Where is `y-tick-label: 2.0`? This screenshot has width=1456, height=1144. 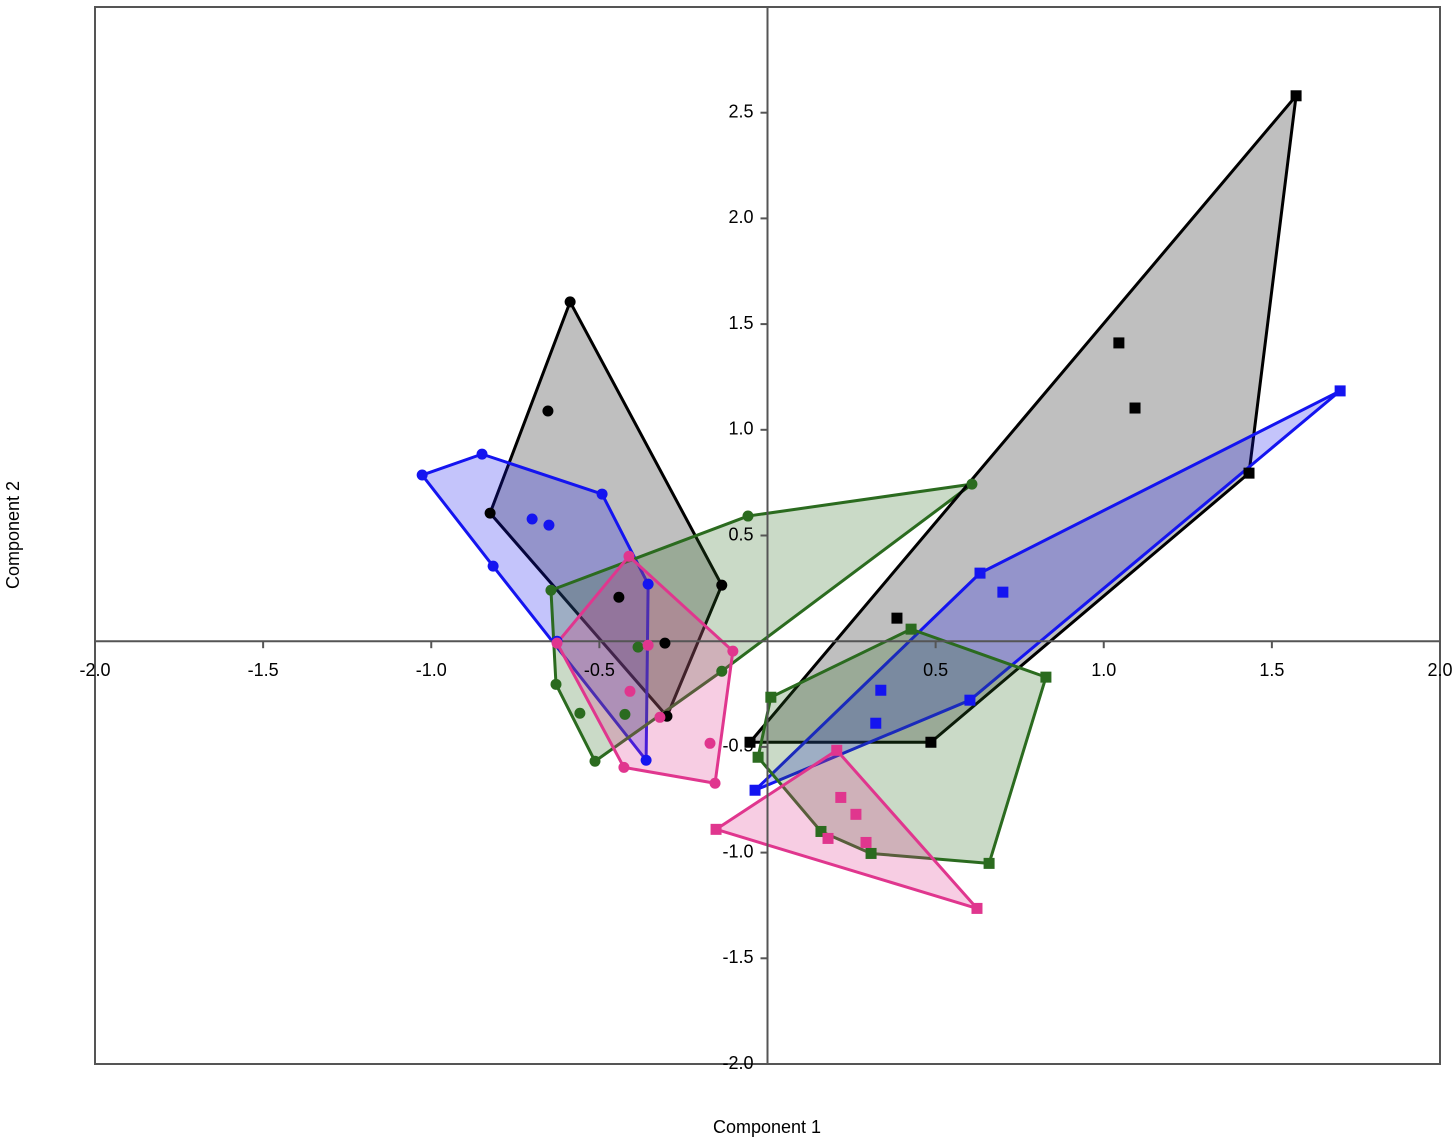 y-tick-label: 2.0 is located at coordinates (740, 217).